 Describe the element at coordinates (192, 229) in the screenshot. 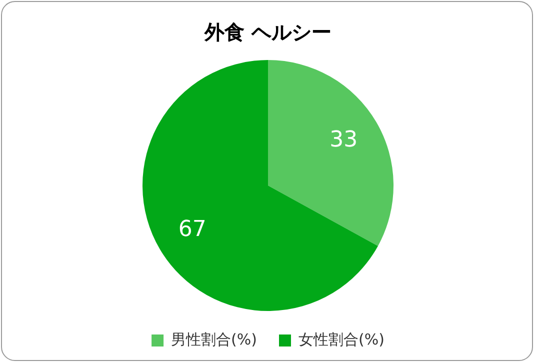

I see `data-label: 67` at that location.